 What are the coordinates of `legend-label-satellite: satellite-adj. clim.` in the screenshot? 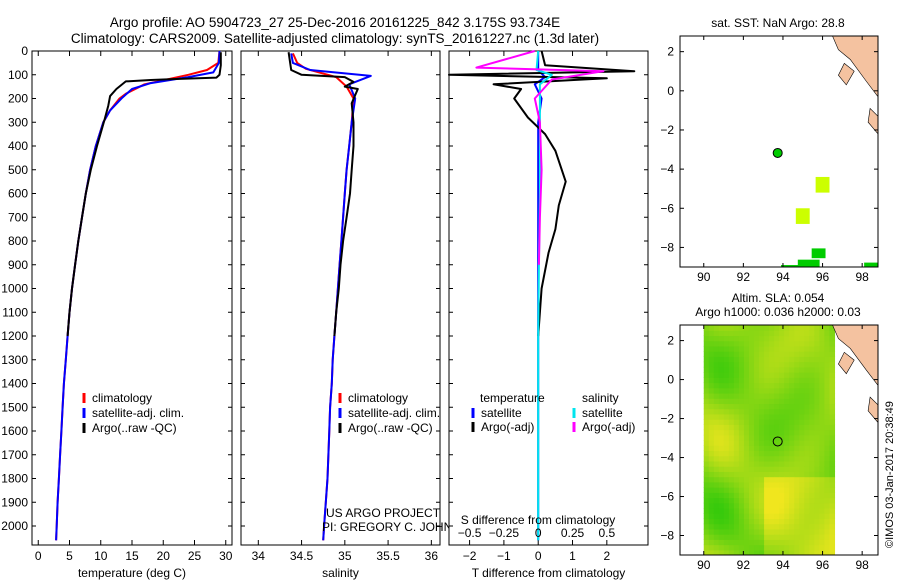 It's located at (138, 413).